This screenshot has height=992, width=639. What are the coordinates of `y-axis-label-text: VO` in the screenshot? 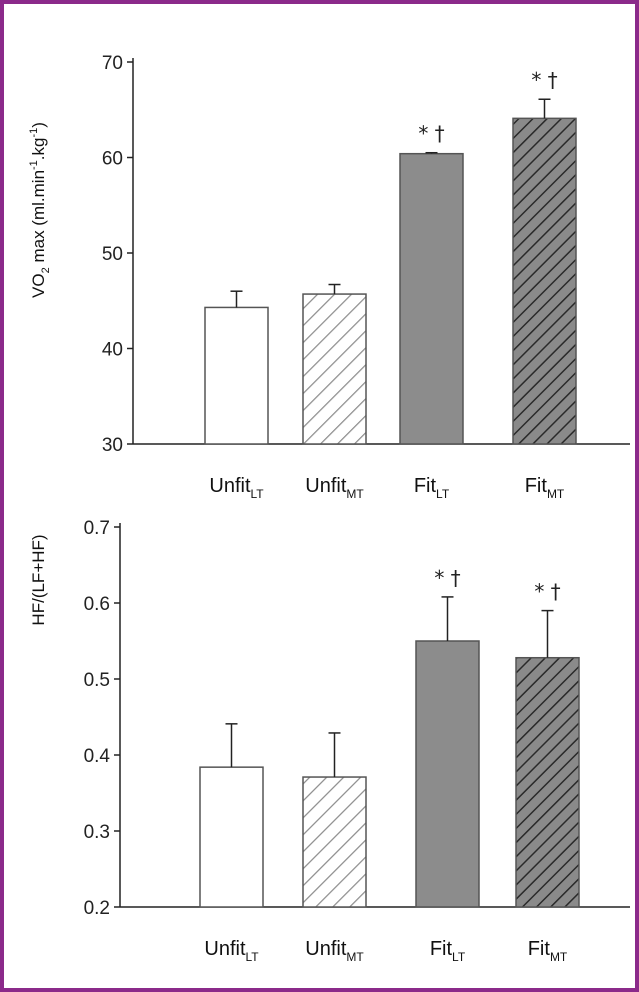 It's located at (38, 285).